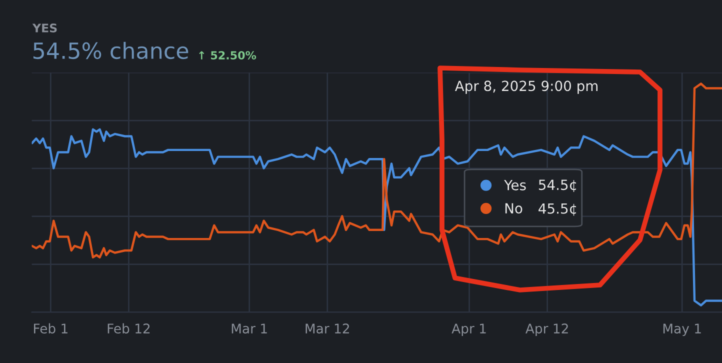 The height and width of the screenshot is (363, 722). What do you see at coordinates (249, 329) in the screenshot?
I see `x-tick-label: Mar 1` at bounding box center [249, 329].